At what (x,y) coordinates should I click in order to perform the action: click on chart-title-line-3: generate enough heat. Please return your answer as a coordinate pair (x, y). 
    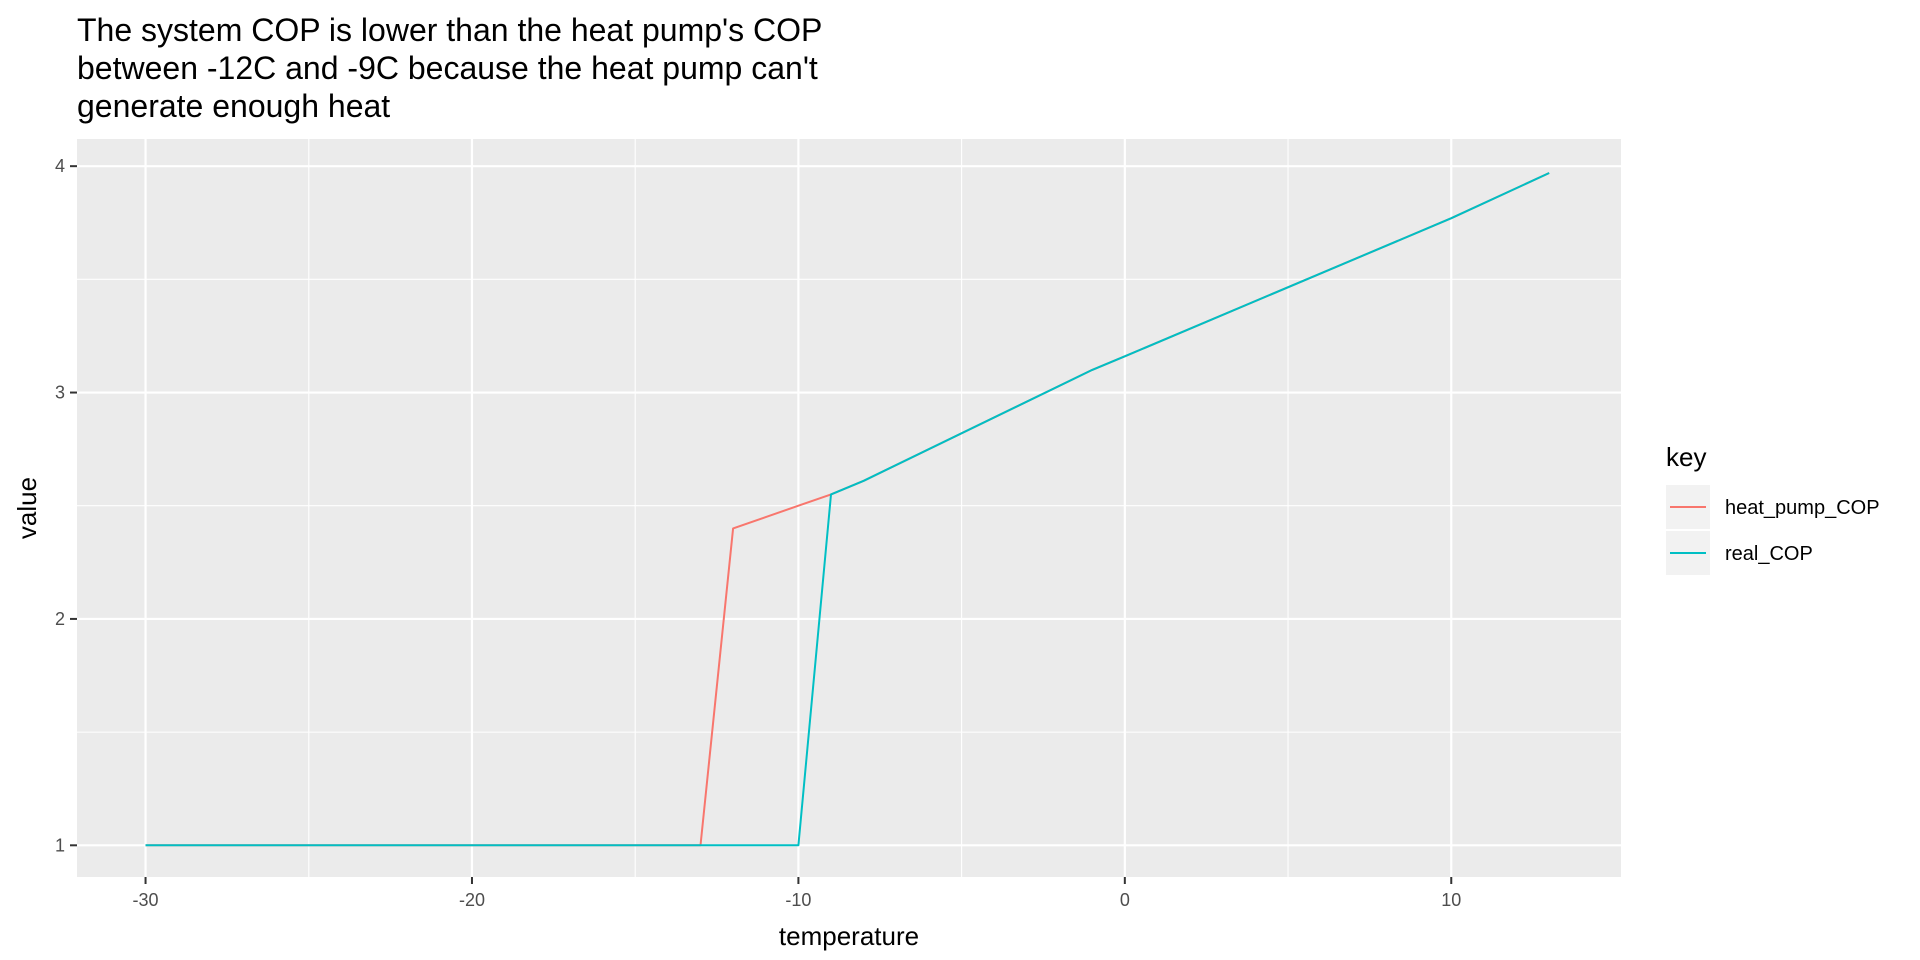
    Looking at the image, I should click on (233, 106).